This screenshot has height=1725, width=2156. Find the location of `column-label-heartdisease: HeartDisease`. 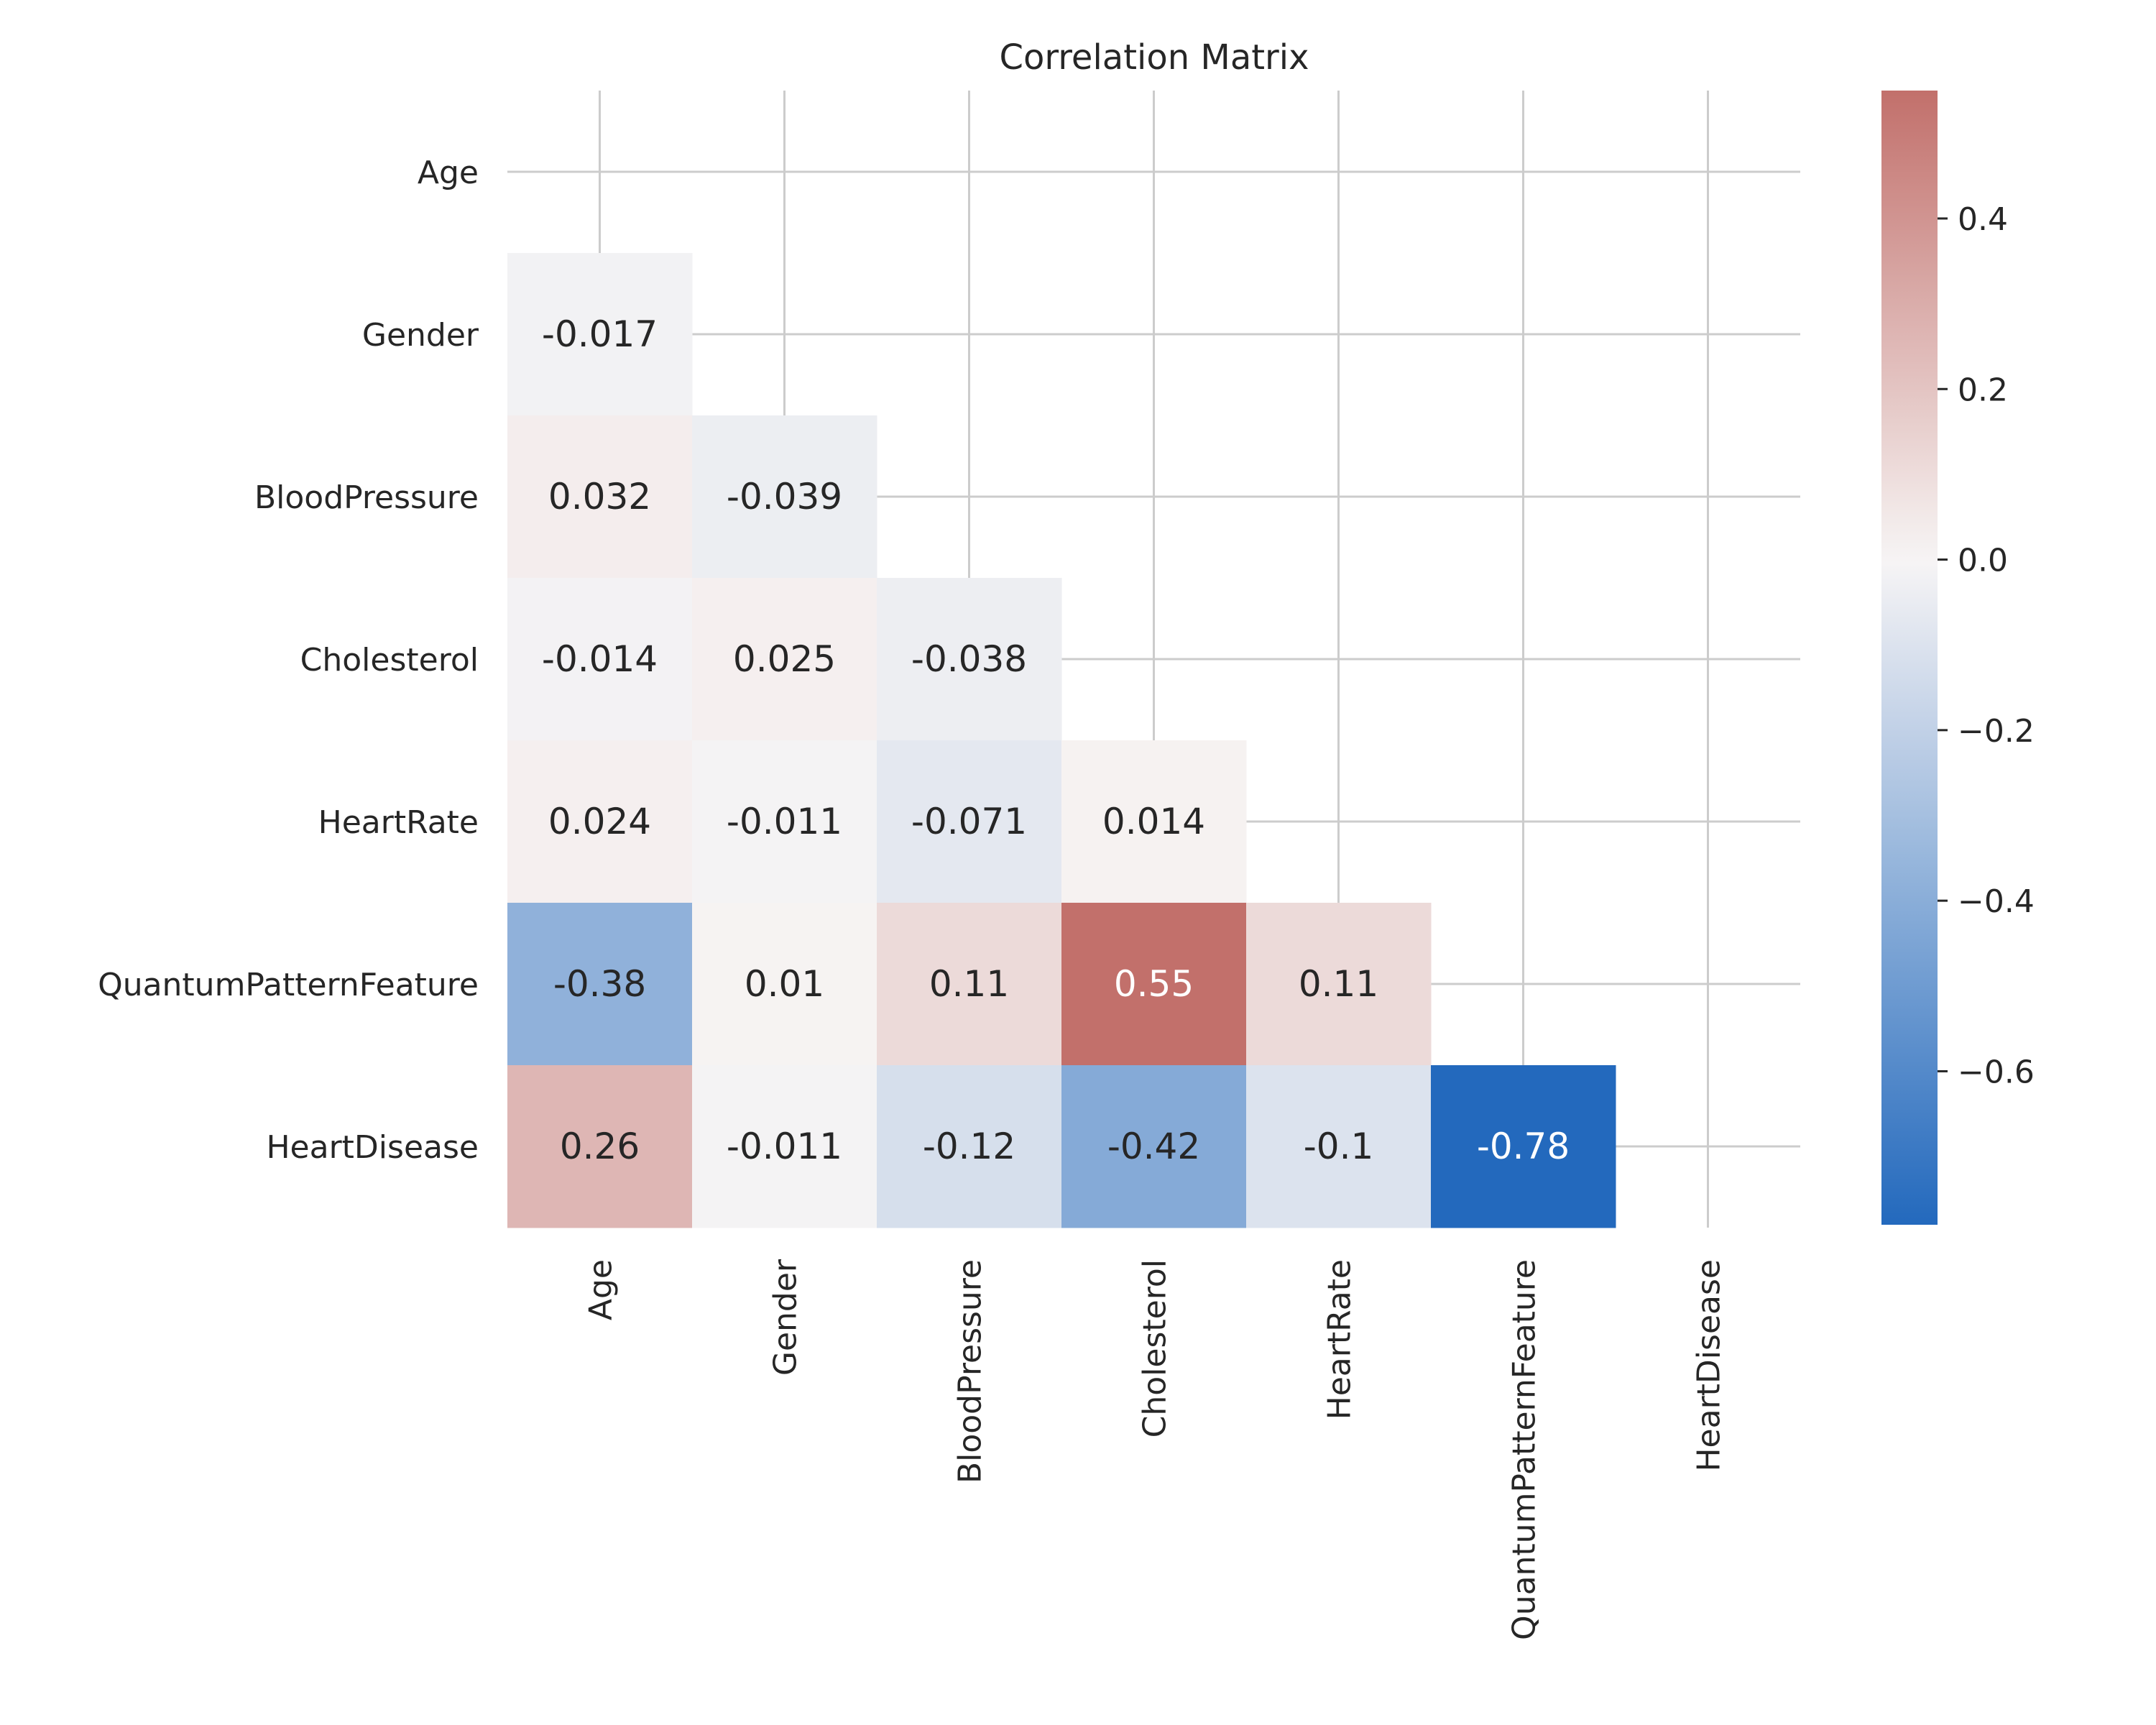

column-label-heartdisease: HeartDisease is located at coordinates (1710, 1365).